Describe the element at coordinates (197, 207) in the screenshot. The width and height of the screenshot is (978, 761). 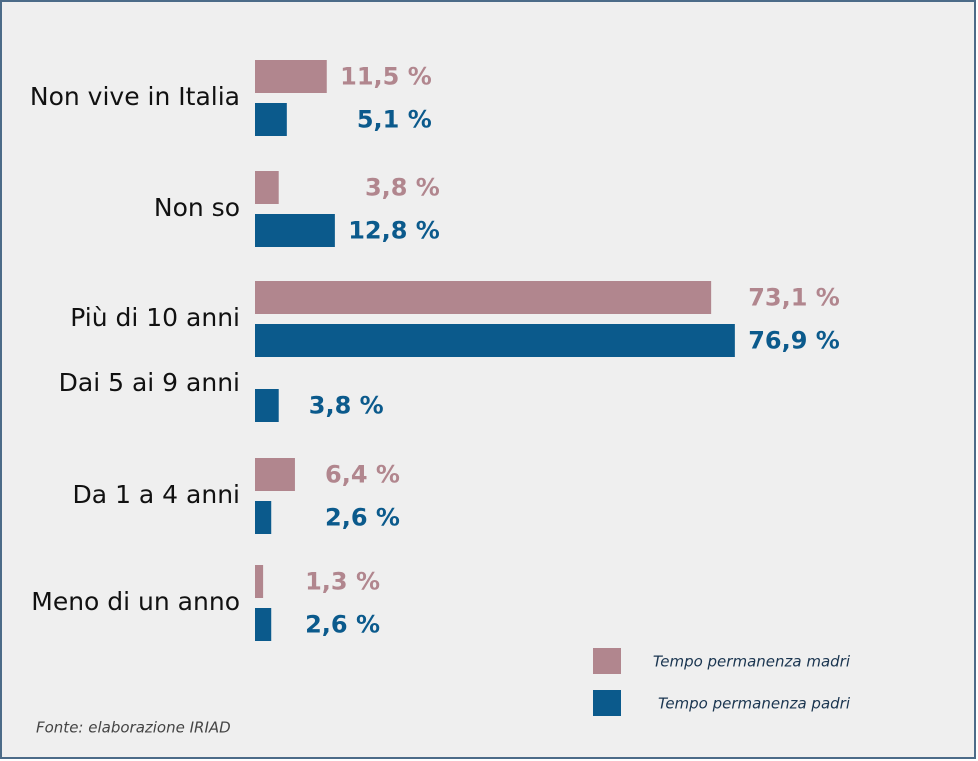
I see `category-label: Non so` at that location.